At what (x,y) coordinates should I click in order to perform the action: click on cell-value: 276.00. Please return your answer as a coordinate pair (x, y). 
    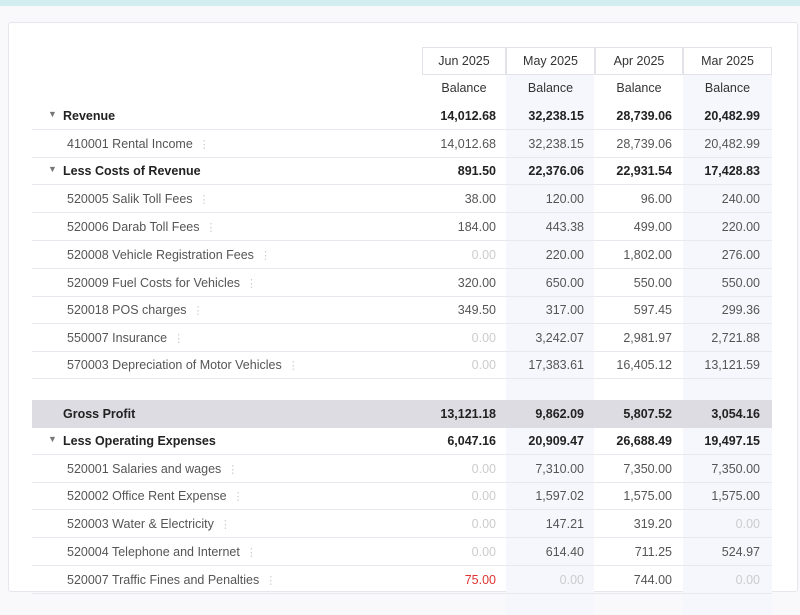
    Looking at the image, I should click on (740, 255).